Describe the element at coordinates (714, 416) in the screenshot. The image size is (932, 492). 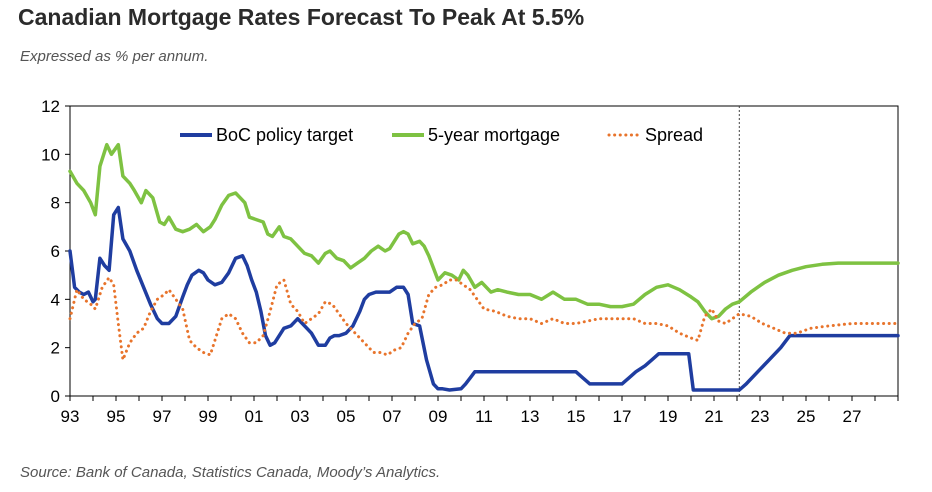
I see `x-tick-label: 21` at that location.